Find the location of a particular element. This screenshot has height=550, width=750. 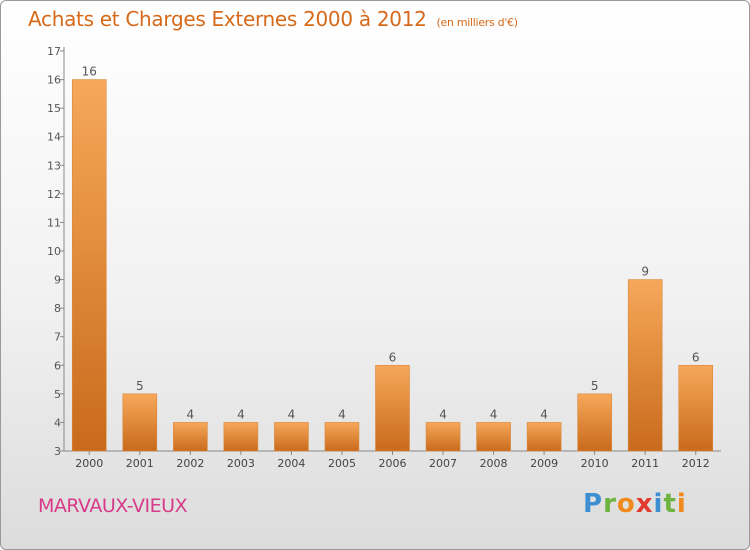

chart-subtitle: (en milliers d'€) is located at coordinates (477, 22).